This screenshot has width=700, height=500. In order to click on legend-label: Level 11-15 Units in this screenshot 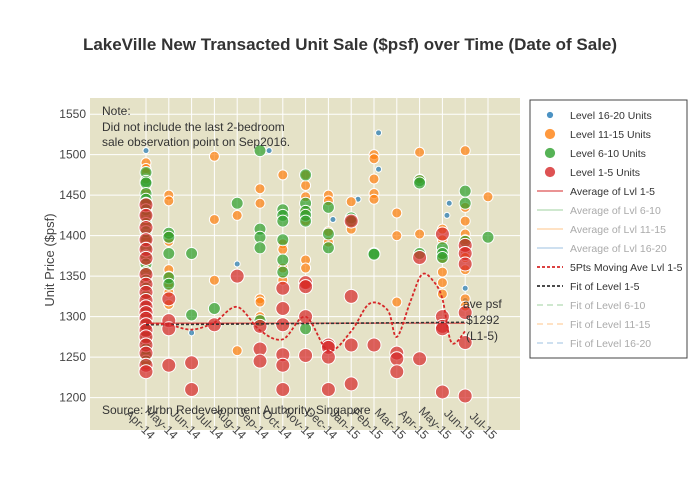, I will do `click(610, 135)`.